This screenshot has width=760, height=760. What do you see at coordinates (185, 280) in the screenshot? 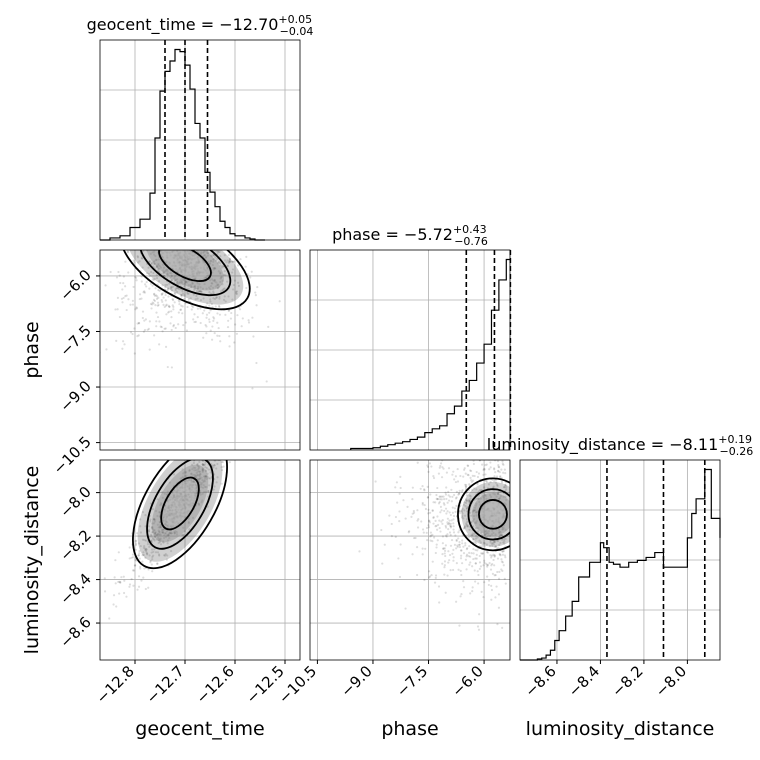
I see `panel-geocent_time-phase-contours` at bounding box center [185, 280].